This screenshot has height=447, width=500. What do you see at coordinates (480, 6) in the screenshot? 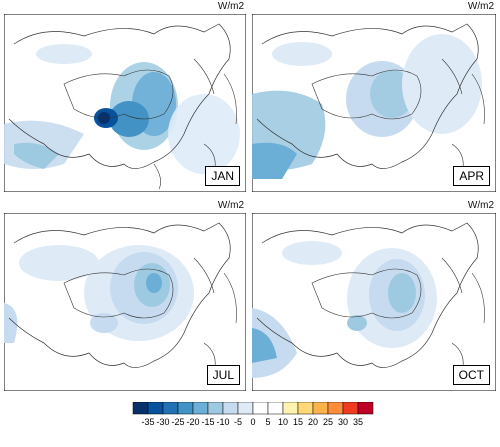
I see `unit-label-apr: W/m2` at bounding box center [480, 6].